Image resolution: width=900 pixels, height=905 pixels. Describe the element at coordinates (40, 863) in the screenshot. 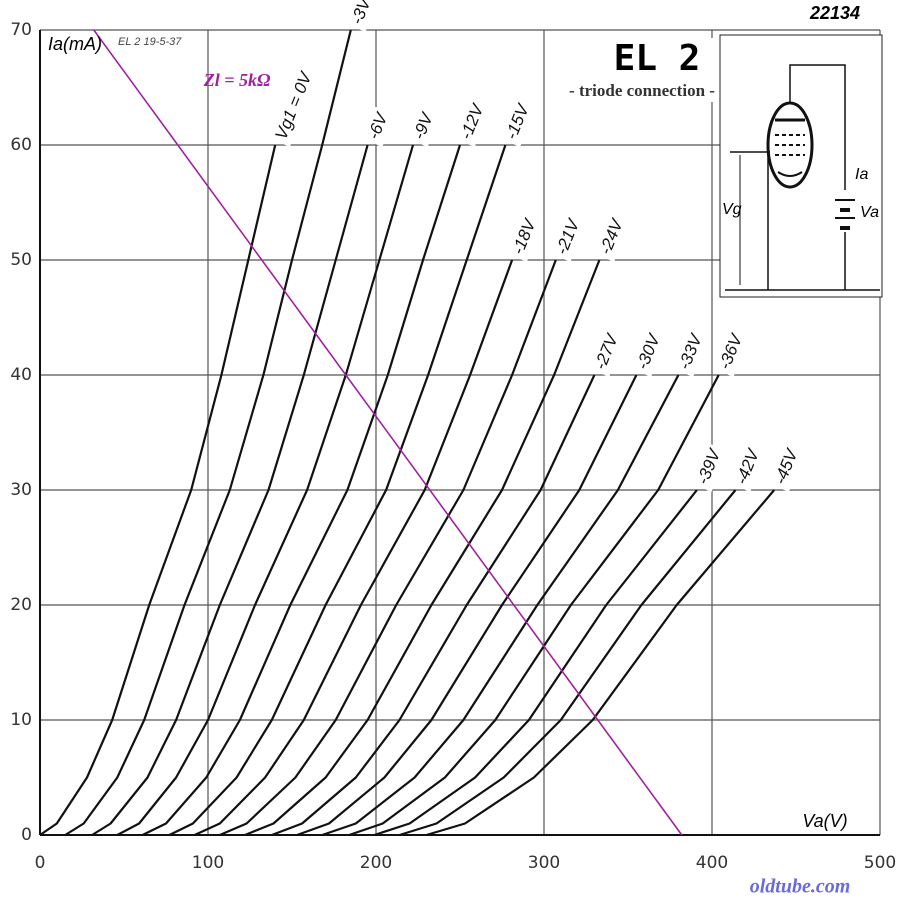

I see `x-tick-label: 0` at that location.